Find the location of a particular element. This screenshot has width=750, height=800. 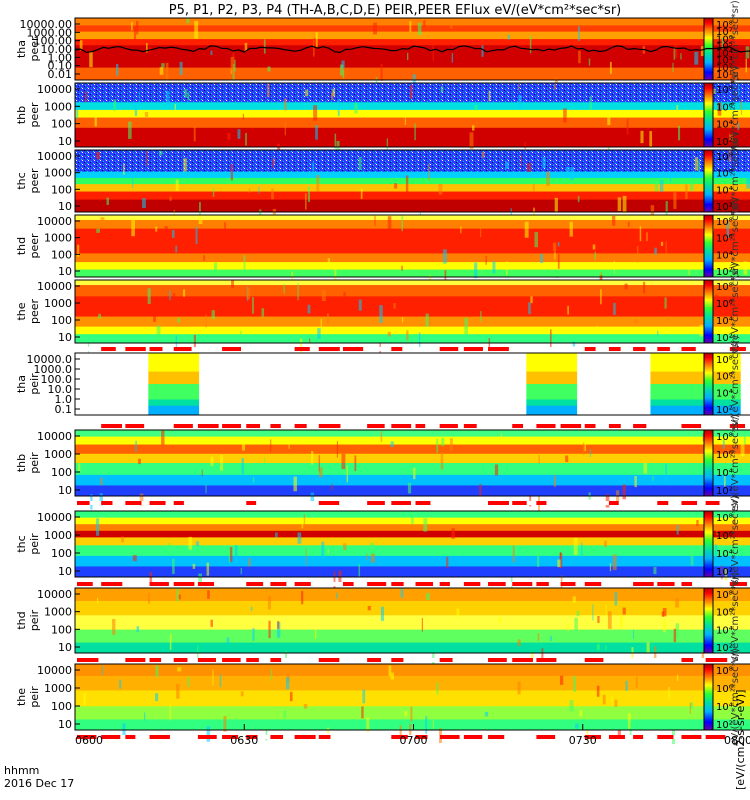

y-tick-label: 10000 is located at coordinates (54, 436).